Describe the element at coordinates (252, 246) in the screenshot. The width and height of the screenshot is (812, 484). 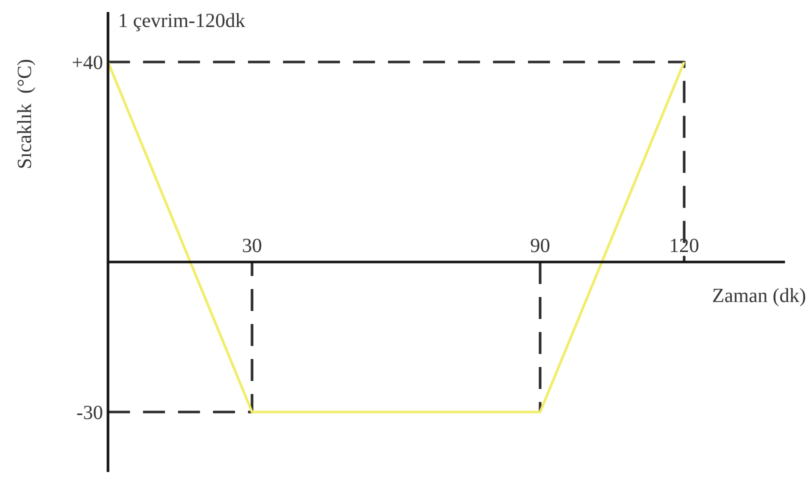
I see `x-tick-label: 30` at that location.